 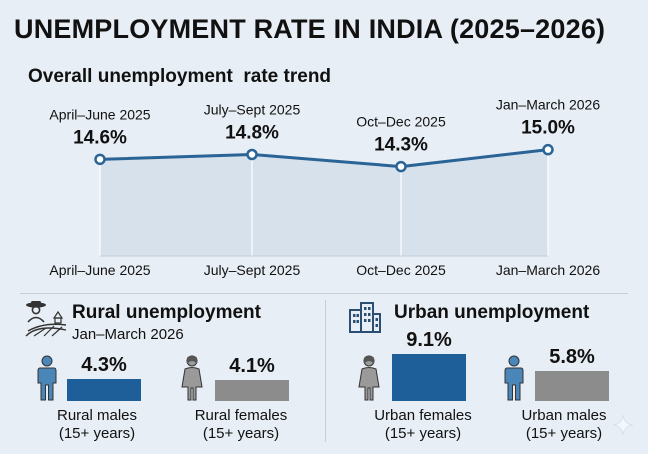 I want to click on trend-chart-title: Overall unemployment rate trend, so click(x=180, y=76).